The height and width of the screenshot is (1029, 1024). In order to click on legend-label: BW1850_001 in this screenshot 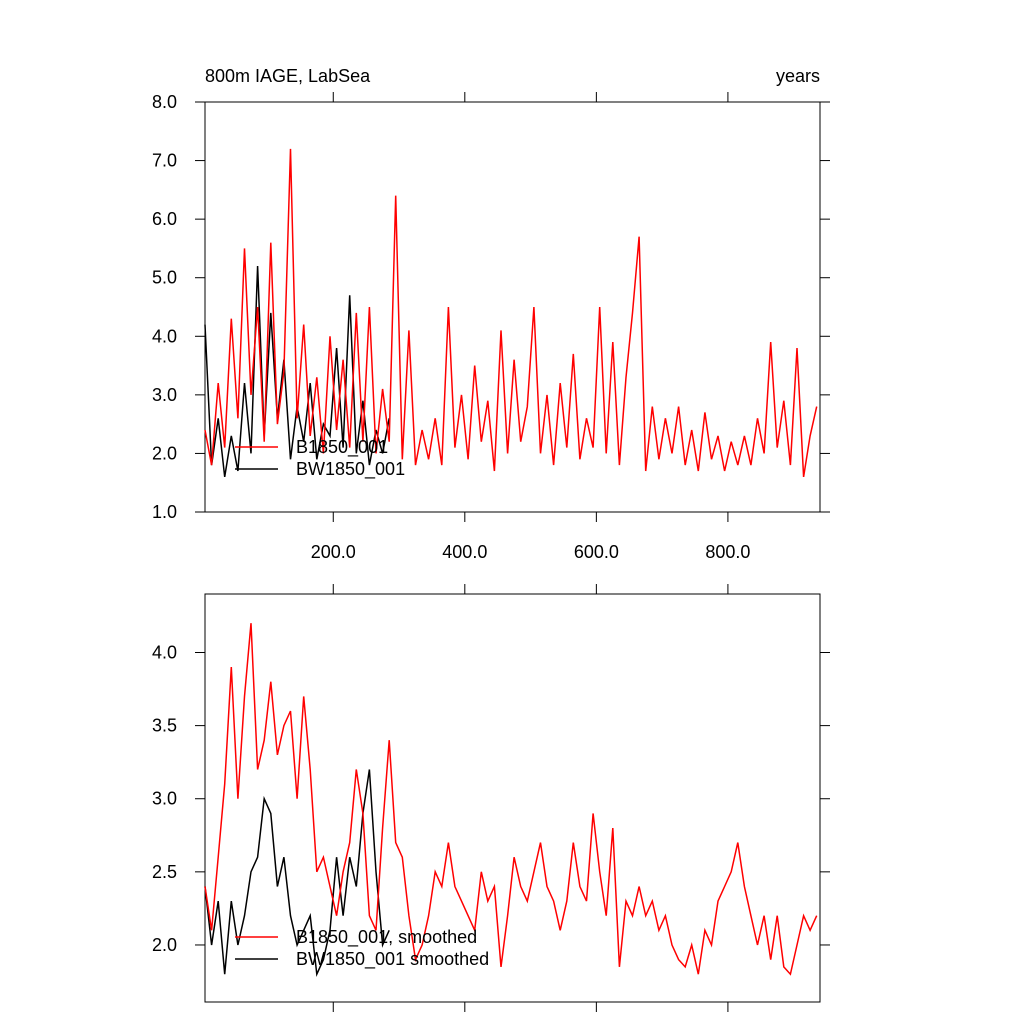, I will do `click(350, 469)`.